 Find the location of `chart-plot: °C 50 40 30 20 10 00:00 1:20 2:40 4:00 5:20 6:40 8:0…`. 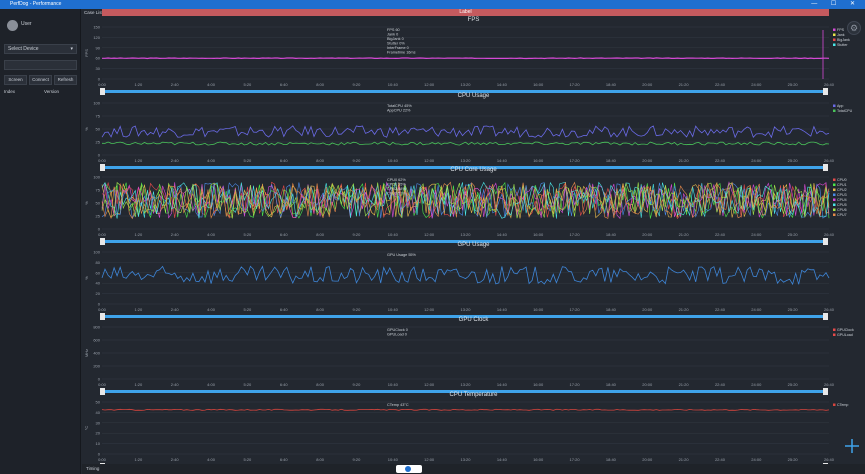

chart-plot: °C 50 40 30 20 10 00:00 1:20 2:40 4:00 5:20 6:40 8:0… is located at coordinates (473, 428).